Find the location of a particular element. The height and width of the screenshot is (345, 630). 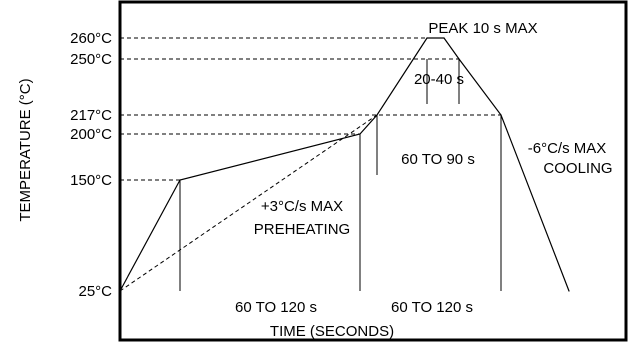

peak-label: PEAK 10 s MAX is located at coordinates (482, 28).